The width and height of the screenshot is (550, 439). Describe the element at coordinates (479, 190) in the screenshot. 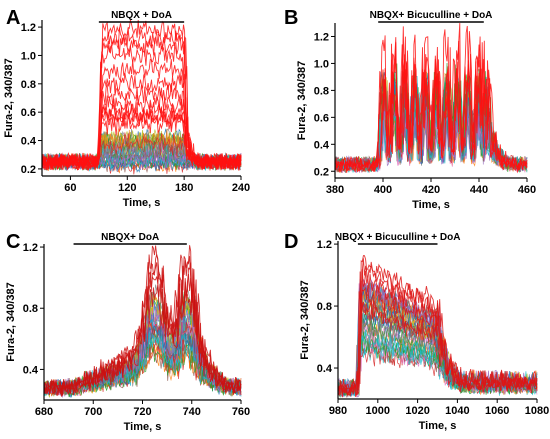

I see `x-tick-label: 440` at that location.